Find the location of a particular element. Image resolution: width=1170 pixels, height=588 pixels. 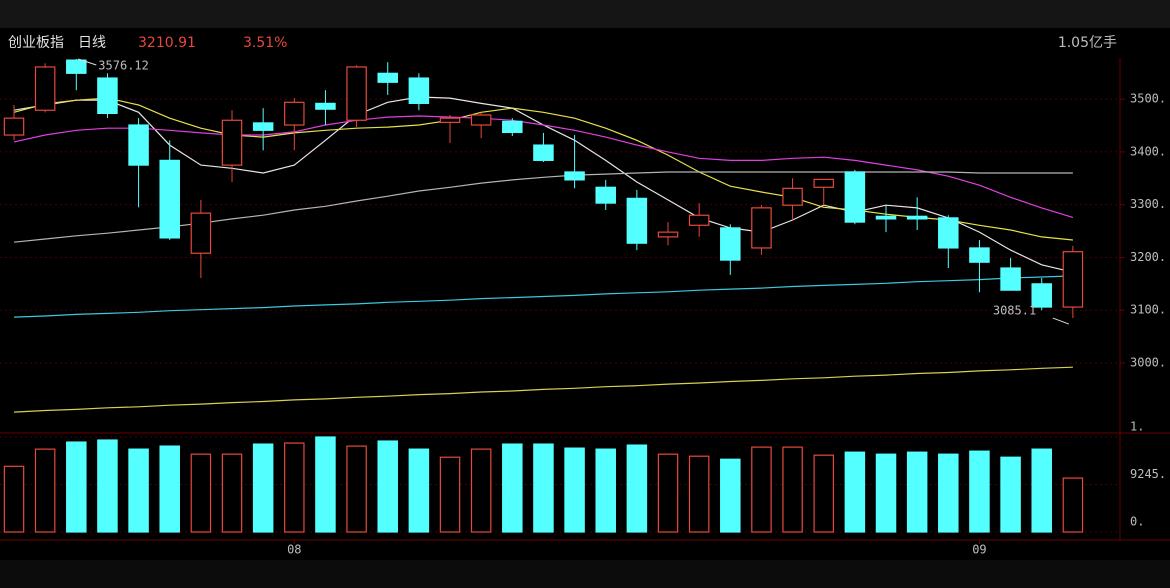

annotation: 3576.12 is located at coordinates (123, 65).